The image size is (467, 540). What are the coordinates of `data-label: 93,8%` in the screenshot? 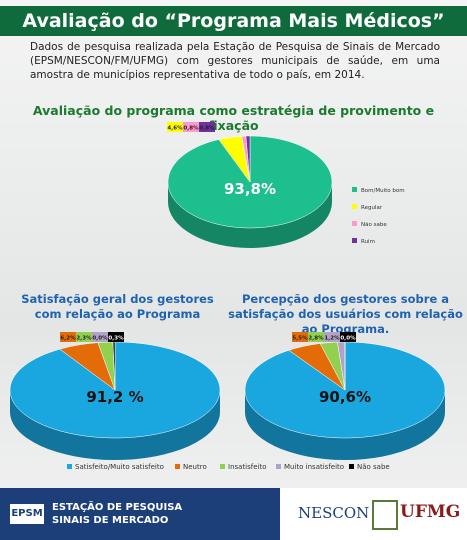 It's located at (250, 189).